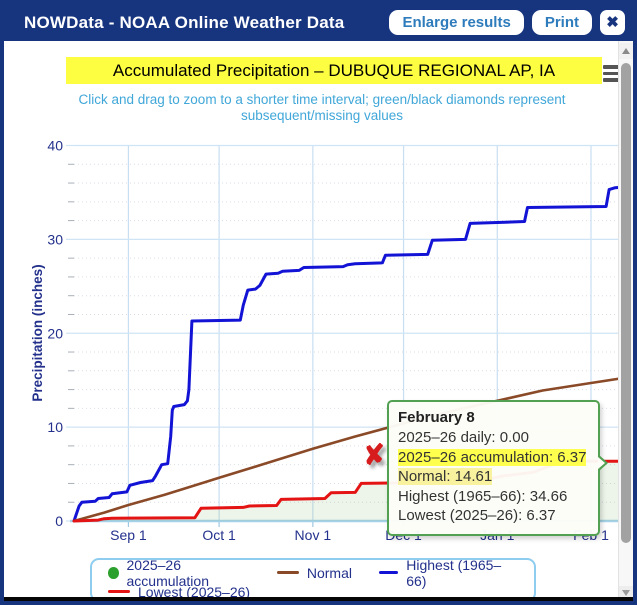 The image size is (637, 605). What do you see at coordinates (37, 332) in the screenshot?
I see `y-axis-title: Precipitation (inches)` at bounding box center [37, 332].